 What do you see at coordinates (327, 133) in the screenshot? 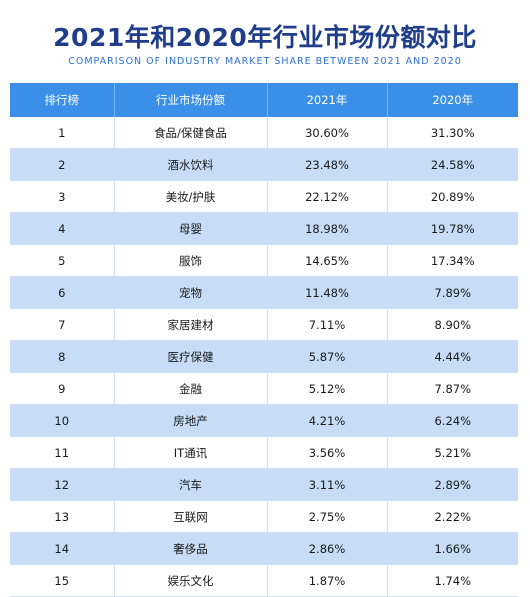
I see `share-2021-cell: 30.60%` at bounding box center [327, 133].